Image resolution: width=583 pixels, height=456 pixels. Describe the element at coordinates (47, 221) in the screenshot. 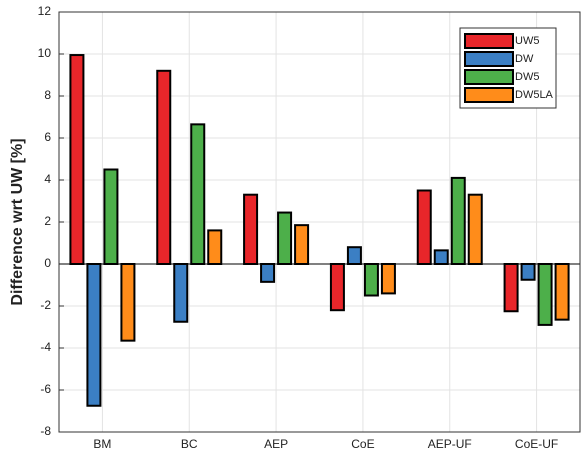

I see `y-tick-label: 2` at that location.